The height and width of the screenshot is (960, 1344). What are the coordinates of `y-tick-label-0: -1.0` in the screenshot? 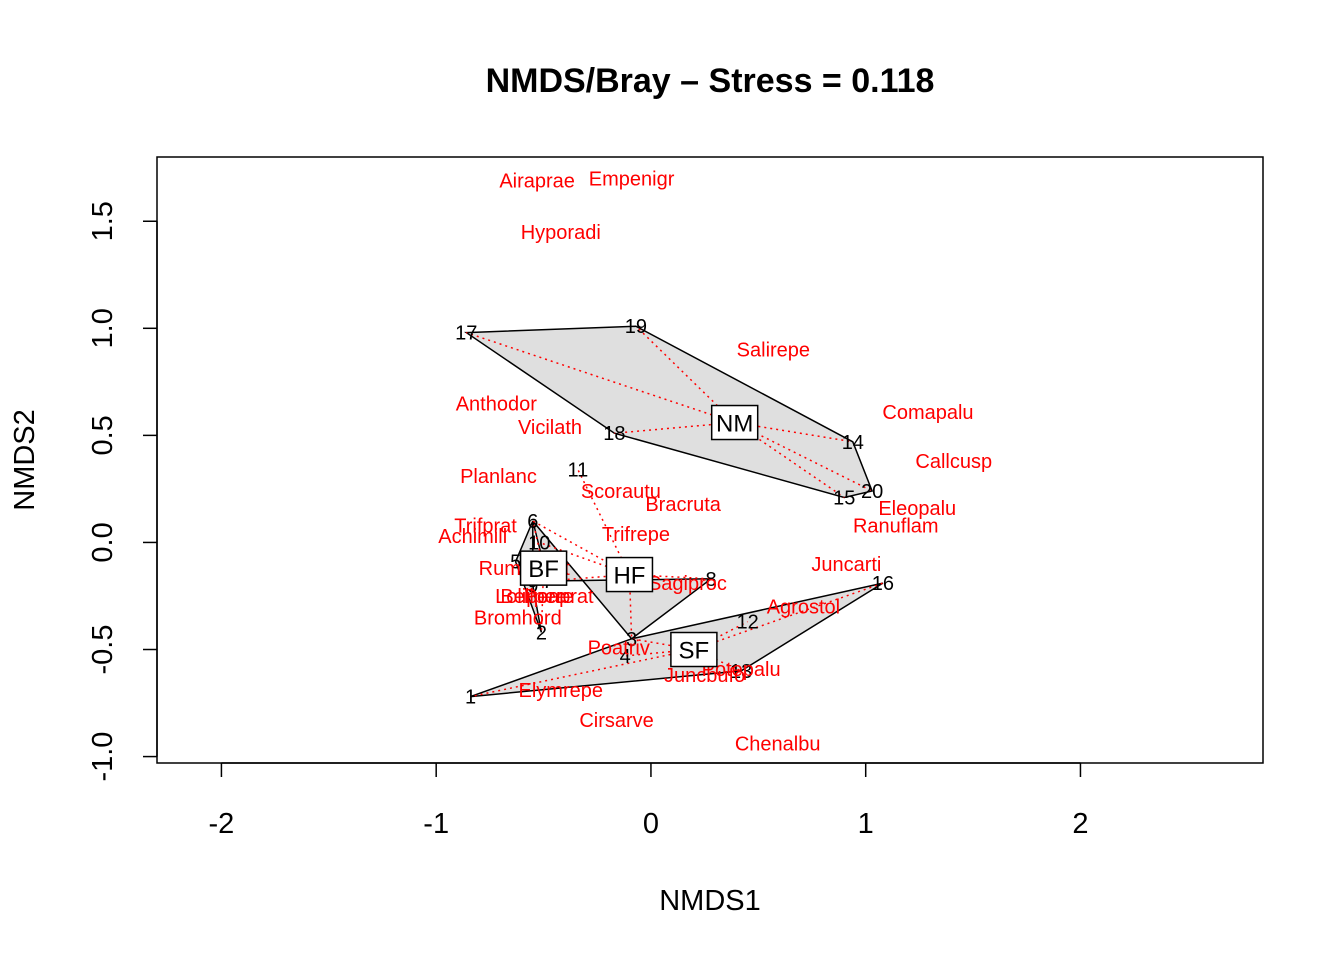 It's located at (103, 757).